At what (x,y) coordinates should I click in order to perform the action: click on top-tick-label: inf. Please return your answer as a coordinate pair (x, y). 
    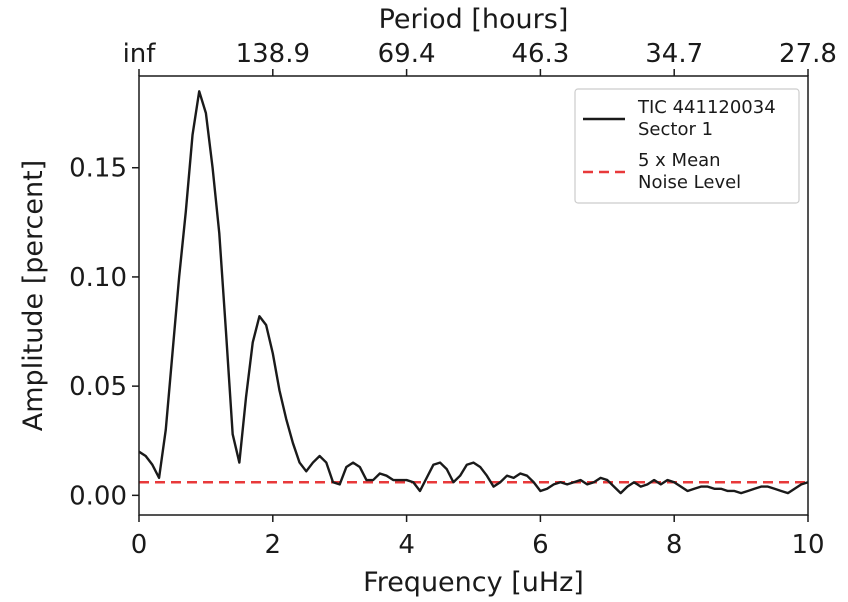
    Looking at the image, I should click on (140, 54).